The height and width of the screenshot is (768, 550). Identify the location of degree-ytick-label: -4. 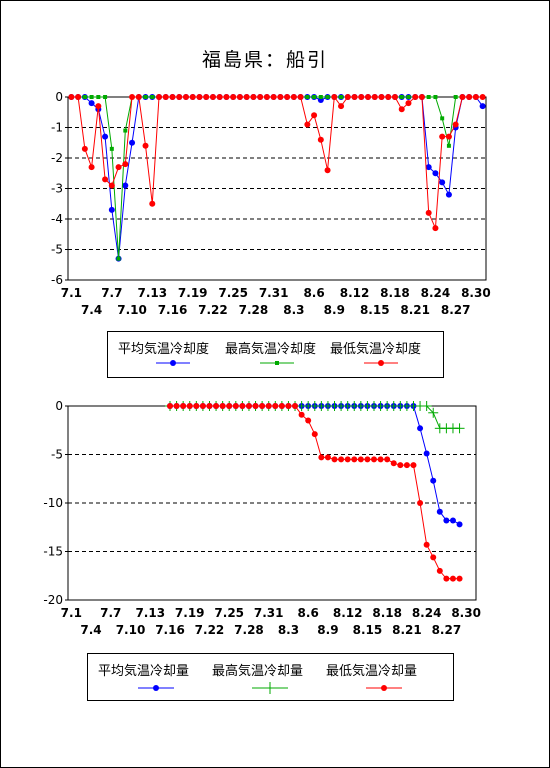
(57, 219).